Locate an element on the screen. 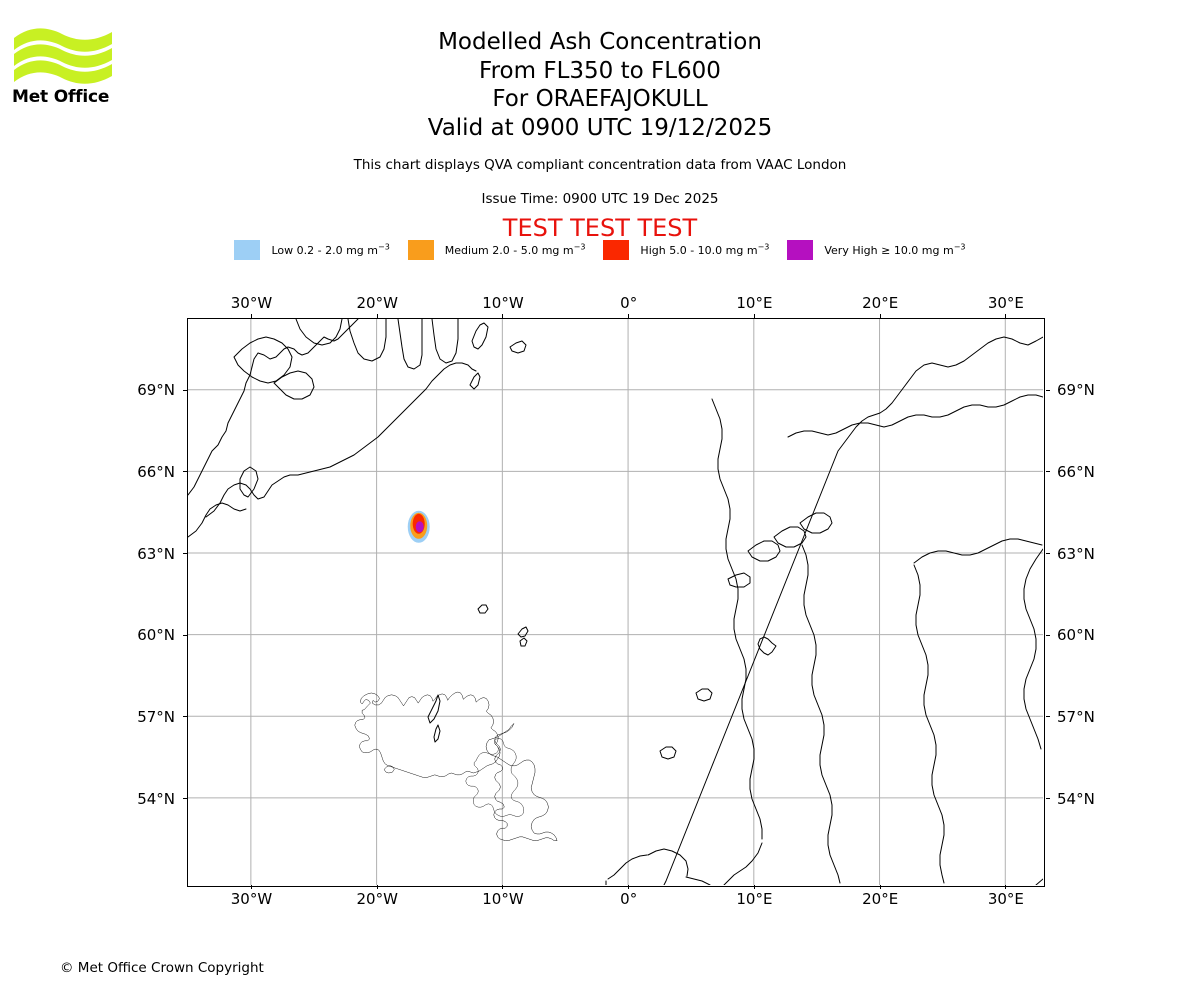 This screenshot has height=1000, width=1200. lat-tick-label-left: 63°N is located at coordinates (156, 553).